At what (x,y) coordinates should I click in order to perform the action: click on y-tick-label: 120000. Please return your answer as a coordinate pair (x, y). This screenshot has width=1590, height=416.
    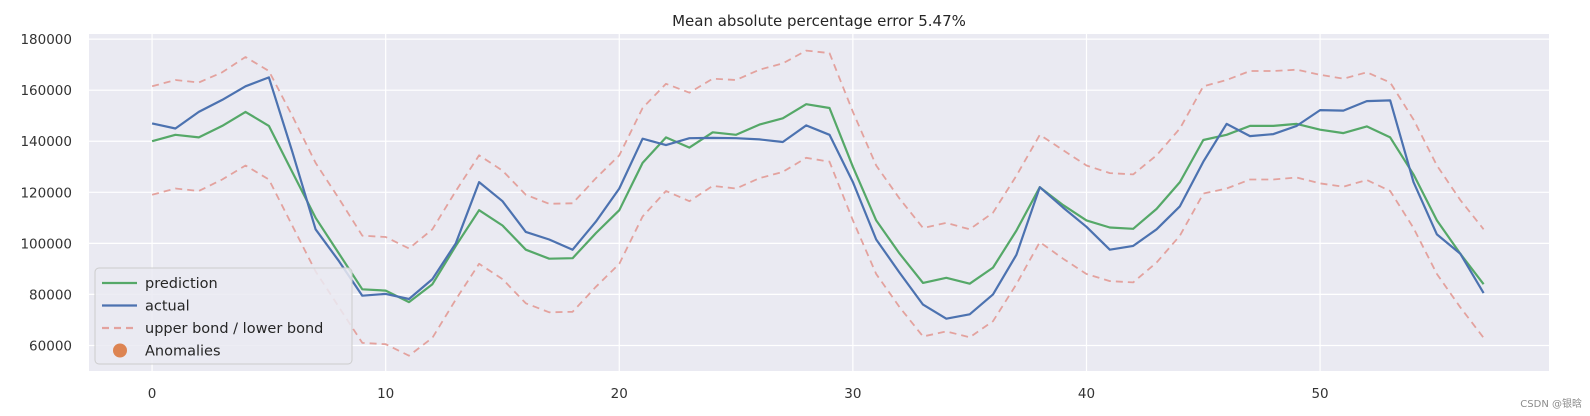
    Looking at the image, I should click on (46, 193).